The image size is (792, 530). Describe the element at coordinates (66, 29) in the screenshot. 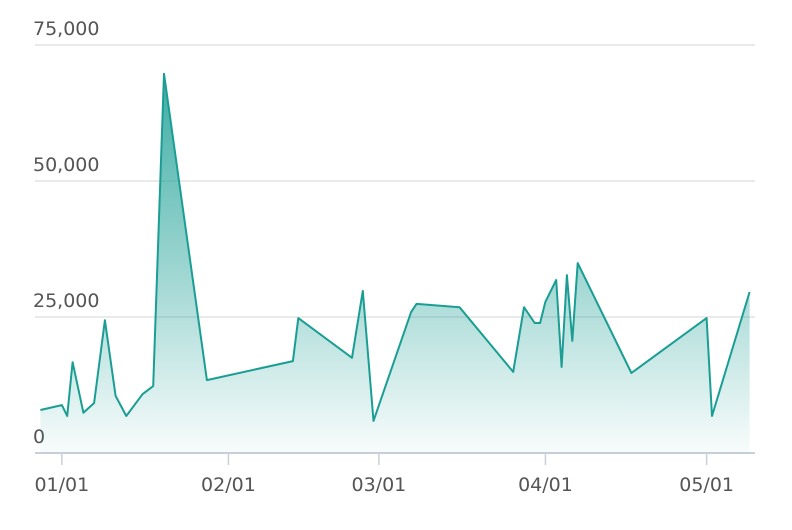

I see `y-tick-label: 75,000` at that location.